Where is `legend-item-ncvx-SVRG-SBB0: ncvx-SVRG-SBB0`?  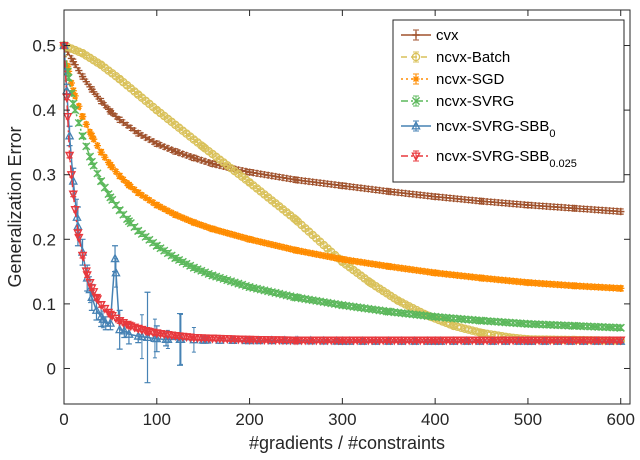
legend-item-ncvx-SVRG-SBB0: ncvx-SVRG-SBB0 is located at coordinates (478, 129).